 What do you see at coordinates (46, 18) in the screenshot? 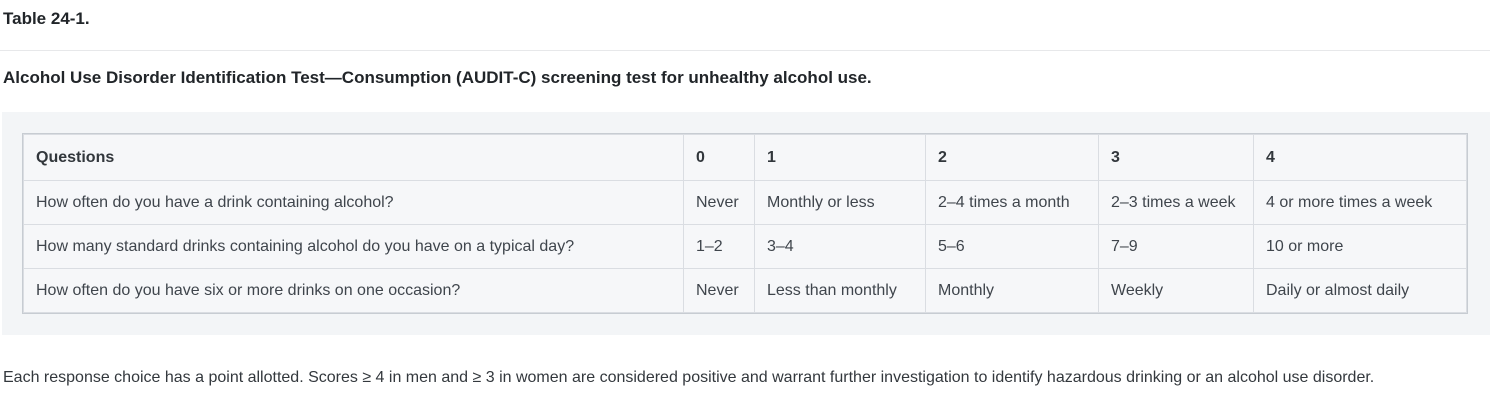
I see `table-label: Table 24-1.` at bounding box center [46, 18].